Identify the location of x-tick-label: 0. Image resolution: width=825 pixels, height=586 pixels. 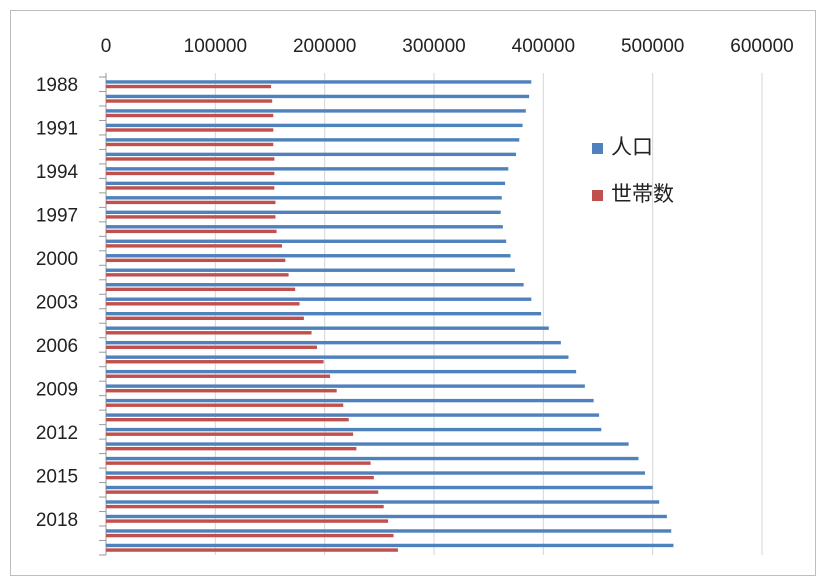
(106, 46).